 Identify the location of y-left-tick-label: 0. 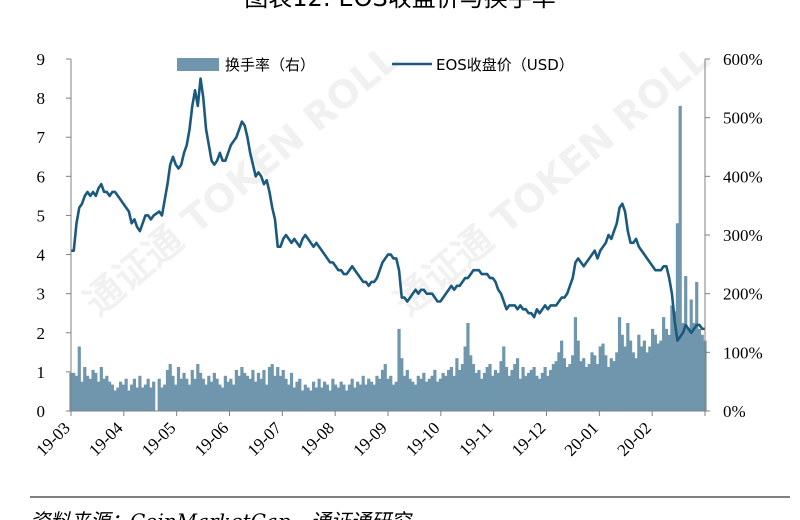
(41, 411).